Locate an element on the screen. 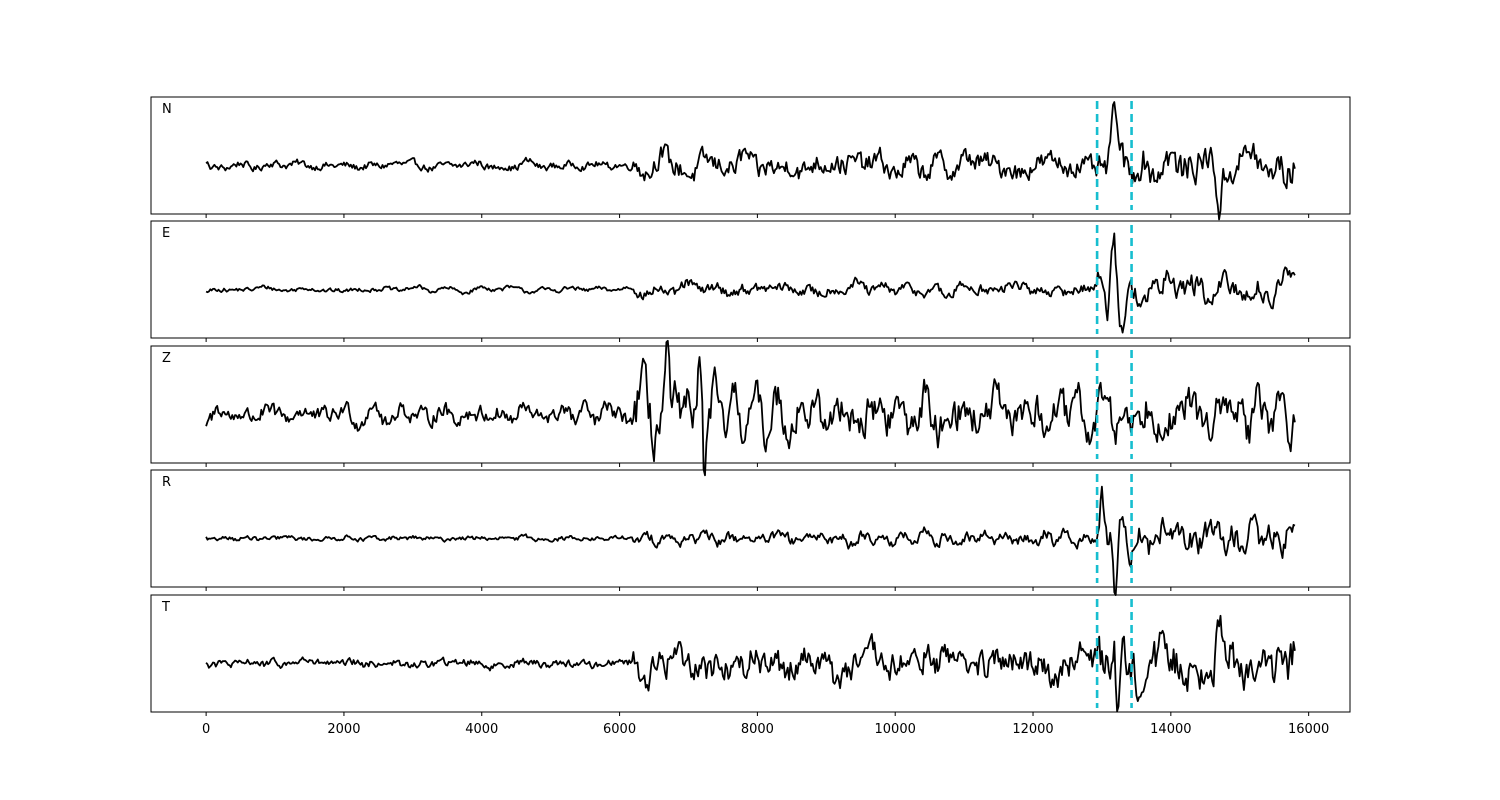 This screenshot has width=1500, height=800. panel-label: T is located at coordinates (165, 607).